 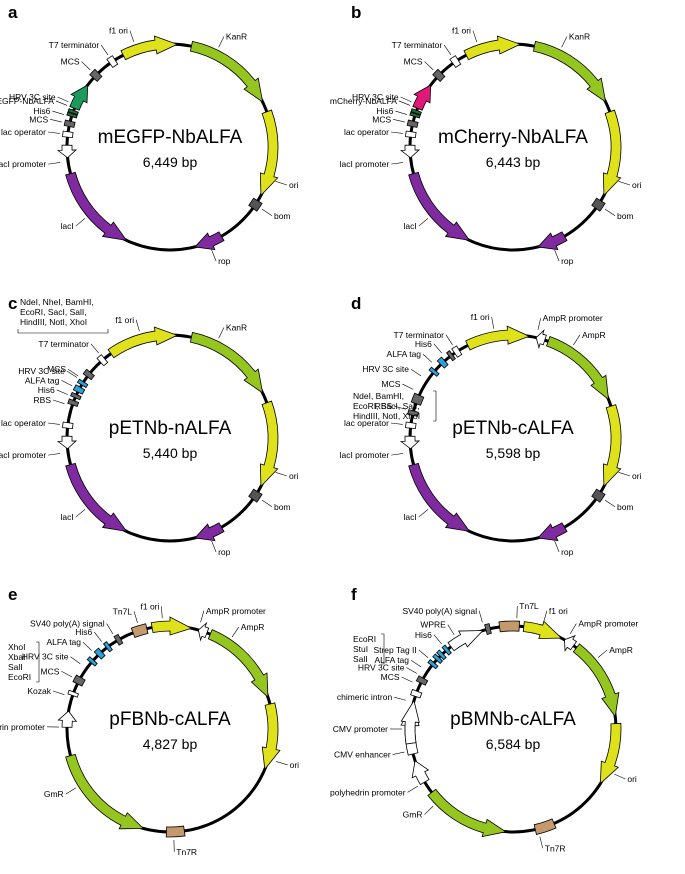 What do you see at coordinates (170, 453) in the screenshot?
I see `plasmid-size: 5,440 bp` at bounding box center [170, 453].